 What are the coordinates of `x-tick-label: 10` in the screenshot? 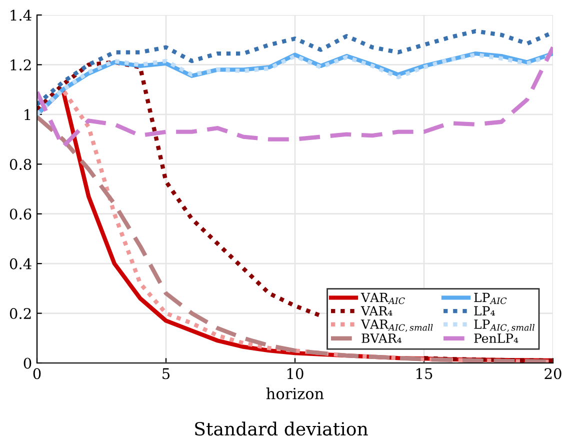 It's located at (296, 374).